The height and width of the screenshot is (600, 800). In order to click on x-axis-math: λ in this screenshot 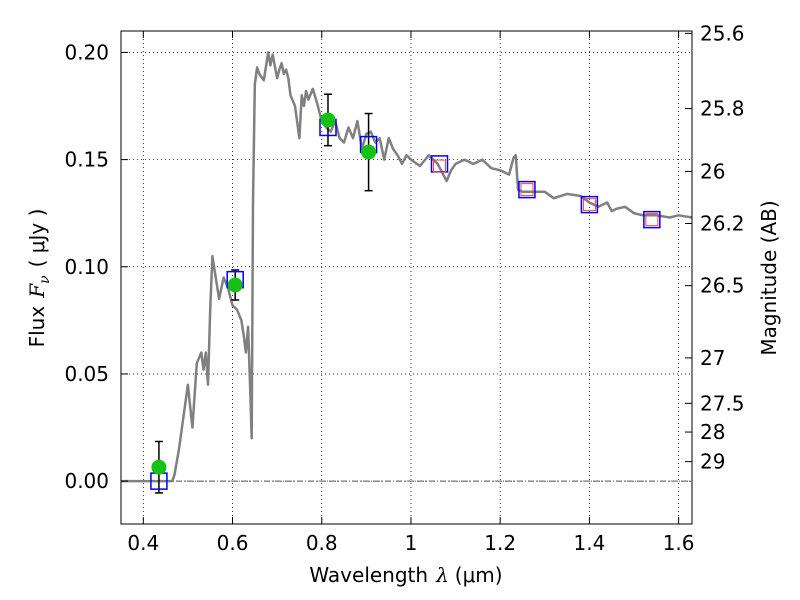, I will do `click(442, 575)`.